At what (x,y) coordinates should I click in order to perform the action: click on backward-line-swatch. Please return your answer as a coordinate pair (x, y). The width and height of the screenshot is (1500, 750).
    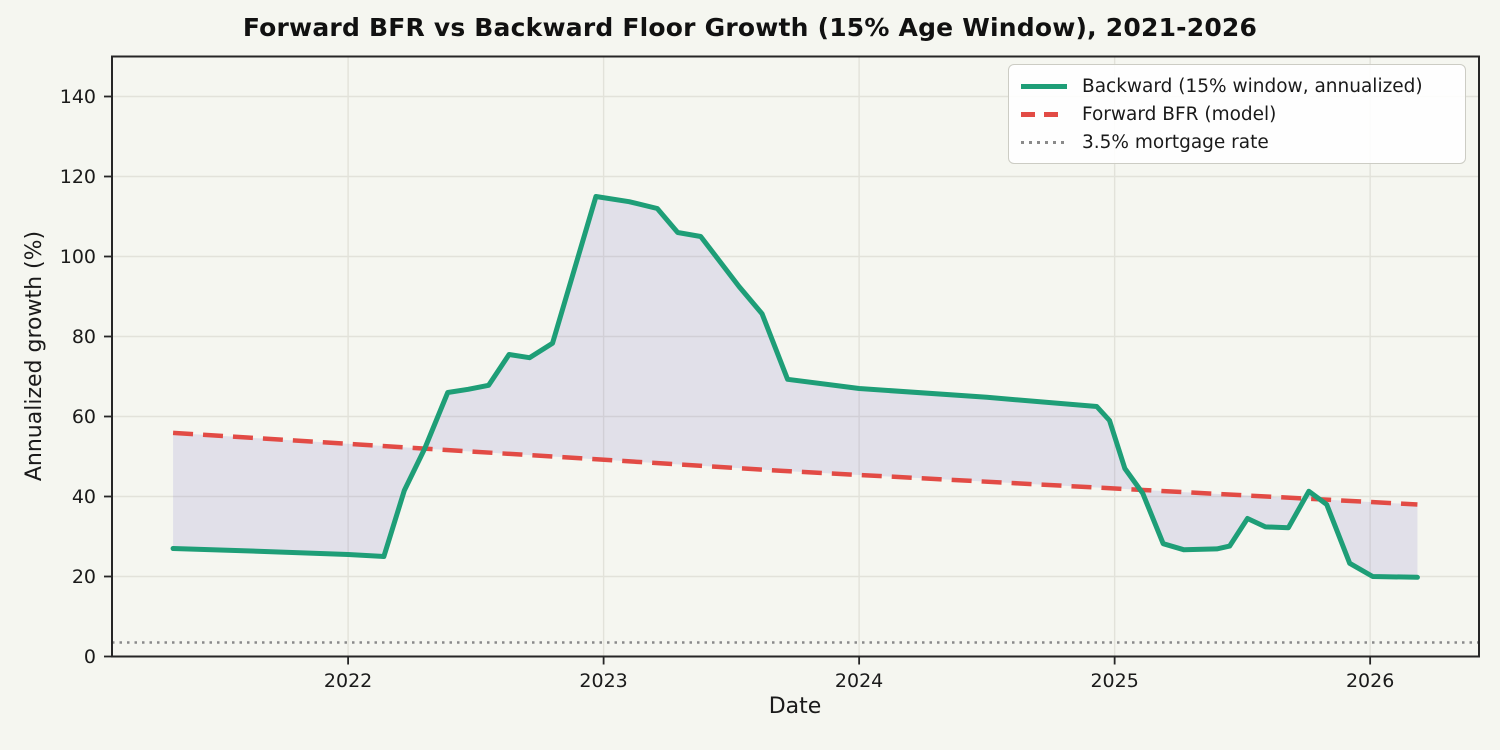
    Looking at the image, I should click on (1044, 86).